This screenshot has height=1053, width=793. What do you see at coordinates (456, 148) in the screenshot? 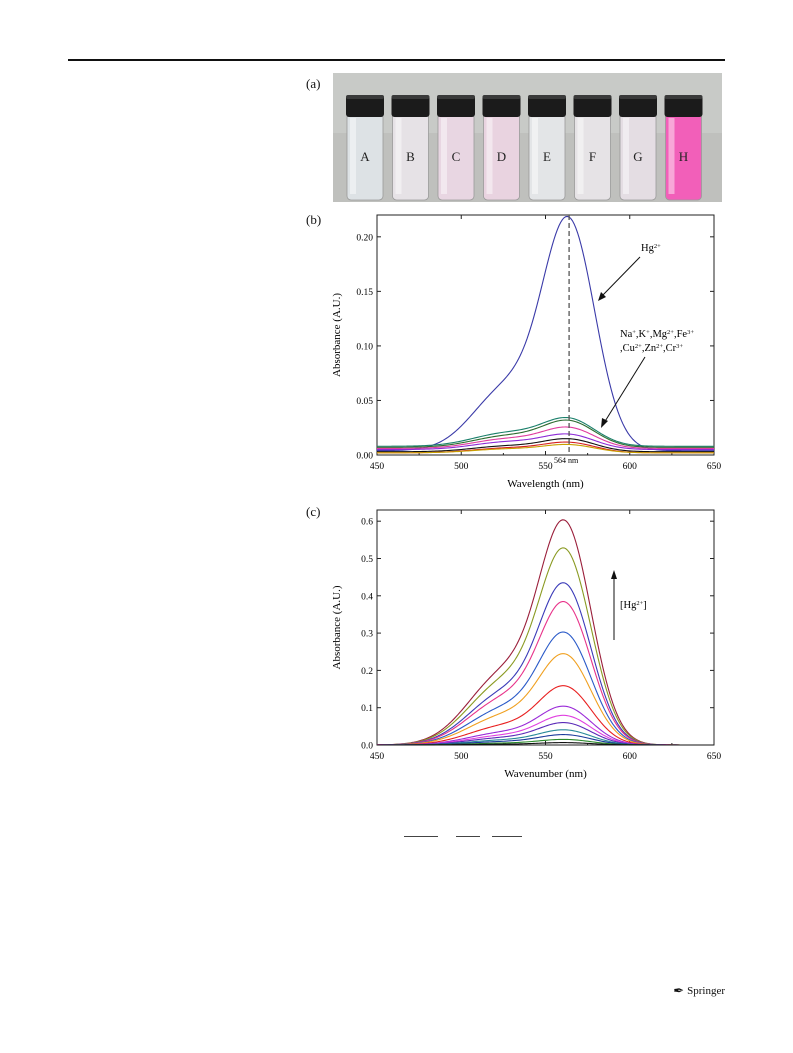
I see `vial-c: C` at bounding box center [456, 148].